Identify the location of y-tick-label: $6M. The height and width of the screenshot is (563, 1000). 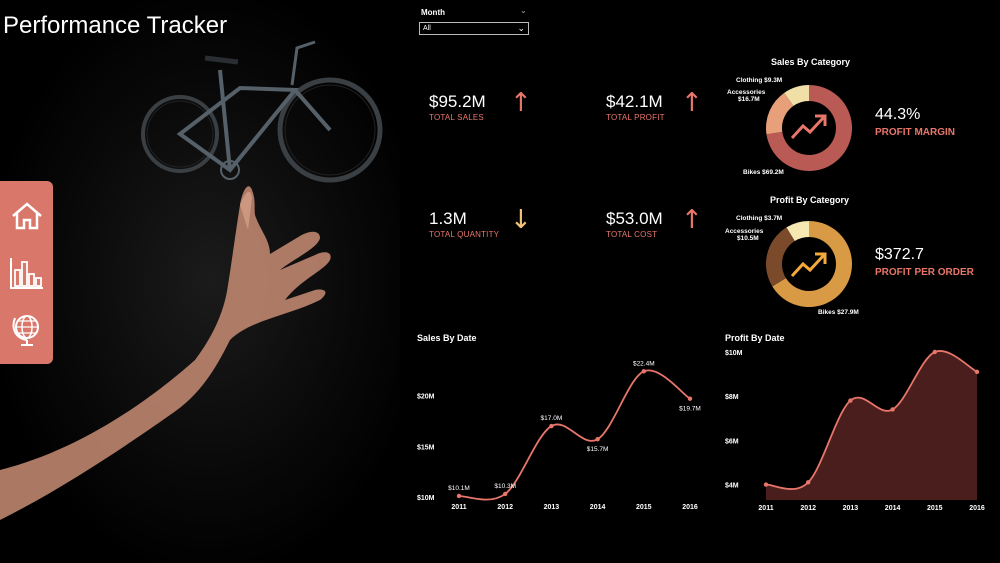
(732, 441).